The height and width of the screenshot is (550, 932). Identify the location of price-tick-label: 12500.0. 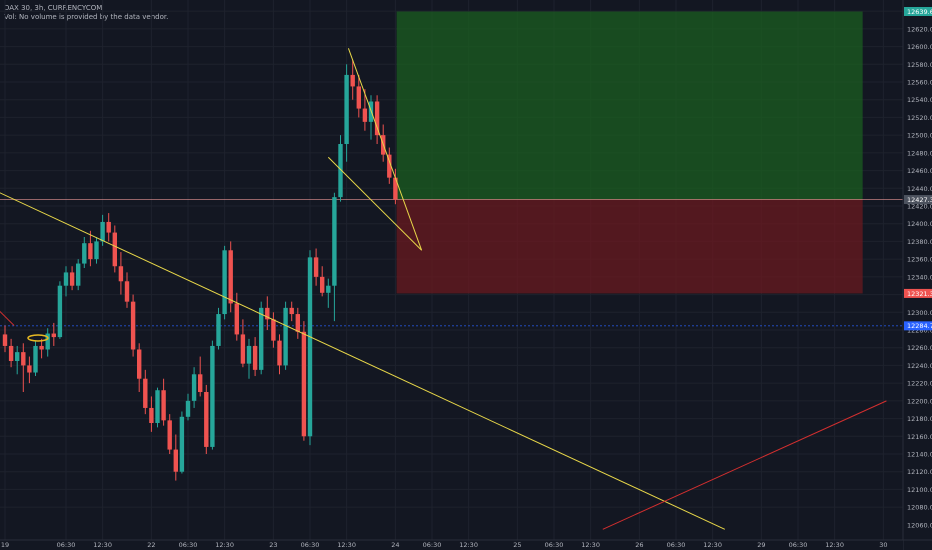
(919, 136).